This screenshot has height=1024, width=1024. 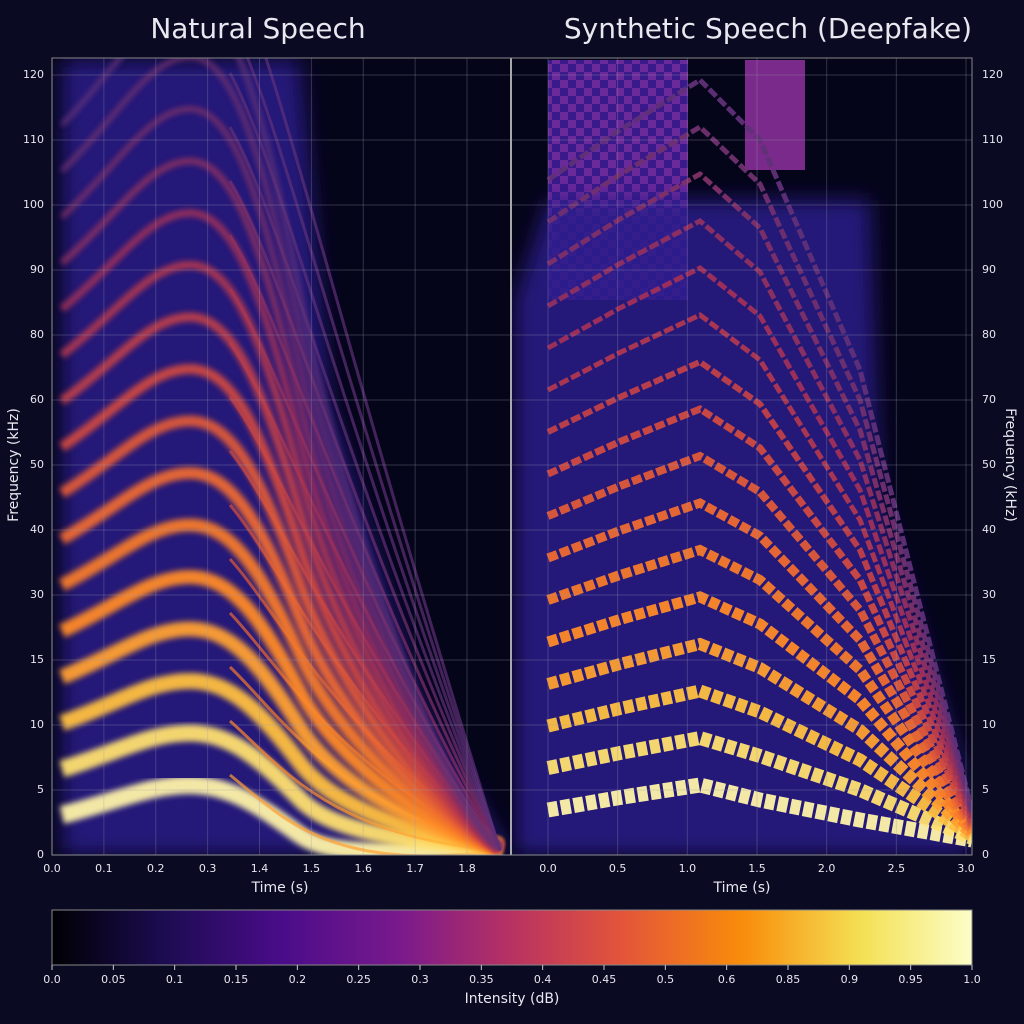 What do you see at coordinates (156, 868) in the screenshot?
I see `x-tick-label: 0.2` at bounding box center [156, 868].